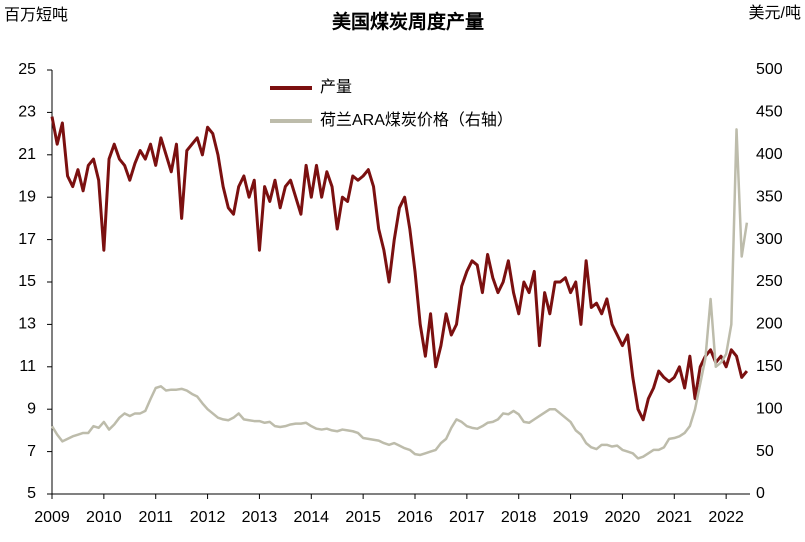 The height and width of the screenshot is (542, 805). I want to click on x-tick-label: 2013, so click(260, 517).